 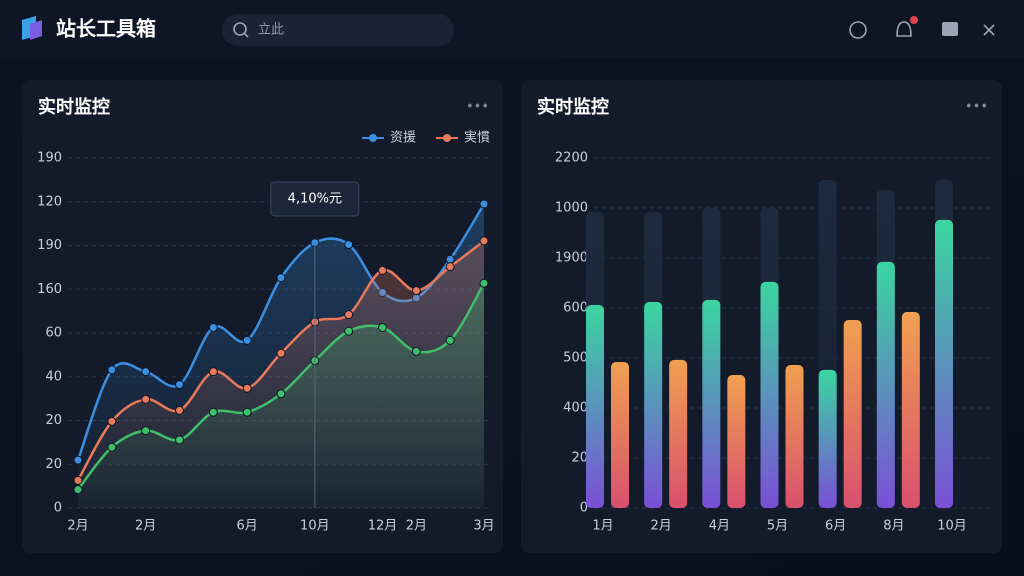 I want to click on x-tick-label: 5月, so click(x=777, y=526).